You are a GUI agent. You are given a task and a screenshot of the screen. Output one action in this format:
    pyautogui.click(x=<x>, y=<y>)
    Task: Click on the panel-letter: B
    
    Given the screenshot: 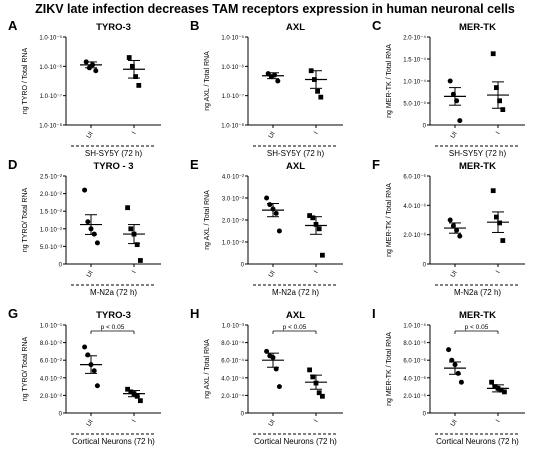 What is the action you would take?
    pyautogui.click(x=194, y=25)
    